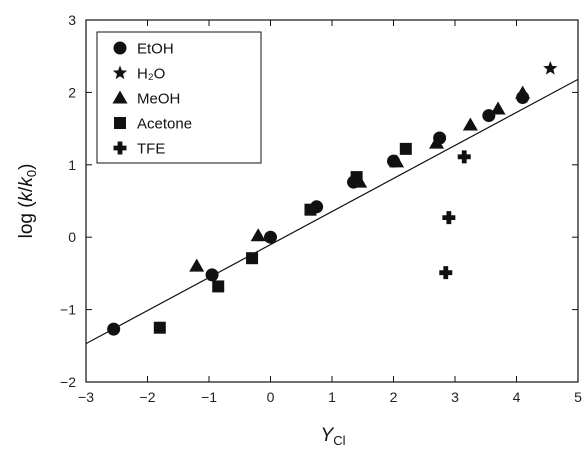  Describe the element at coordinates (578, 397) in the screenshot. I see `x-tick-label: 5` at that location.